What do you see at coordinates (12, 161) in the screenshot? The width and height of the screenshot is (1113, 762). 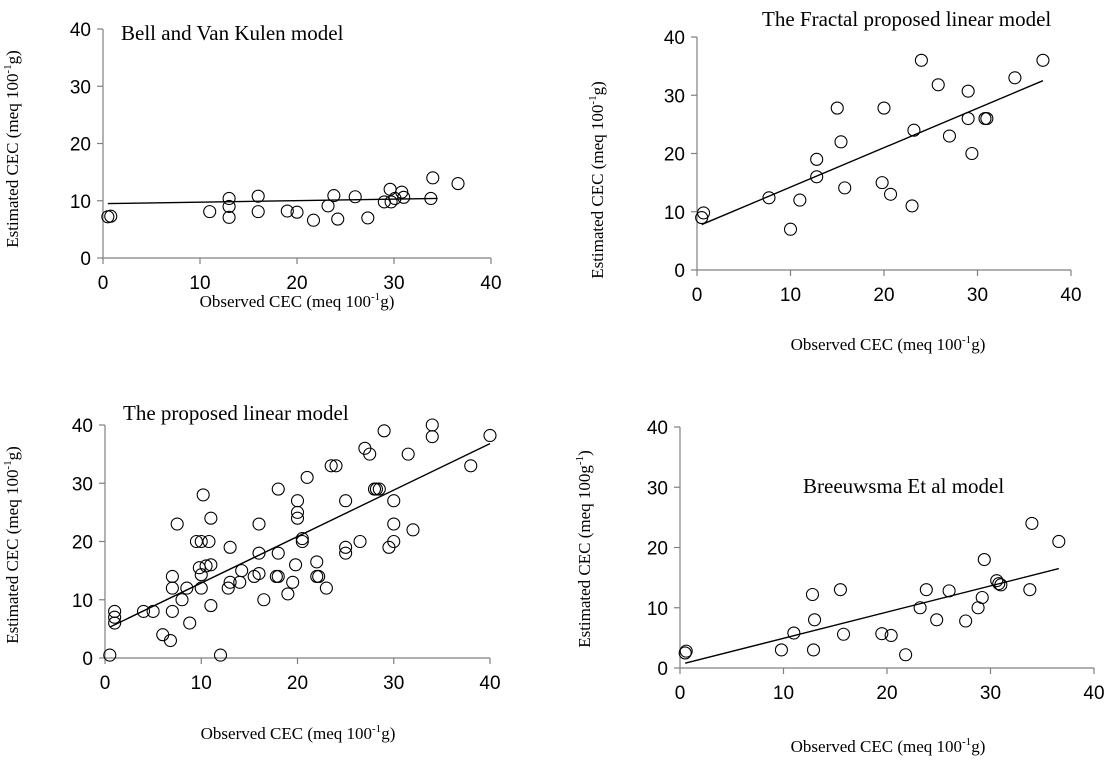 I see `y-axis-label-text: Estimated CEC (meq 100` at bounding box center [12, 161].